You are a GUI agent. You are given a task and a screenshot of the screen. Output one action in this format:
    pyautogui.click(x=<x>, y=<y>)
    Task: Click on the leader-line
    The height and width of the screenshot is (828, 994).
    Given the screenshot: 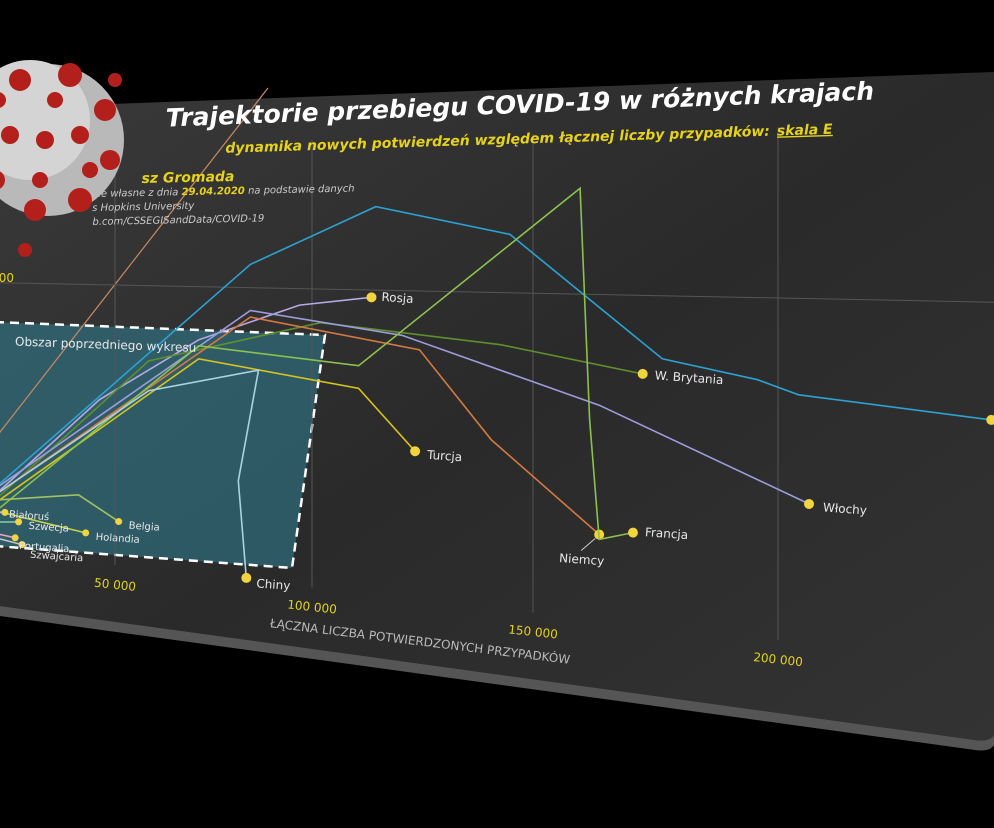 What is the action you would take?
    pyautogui.click(x=588, y=544)
    